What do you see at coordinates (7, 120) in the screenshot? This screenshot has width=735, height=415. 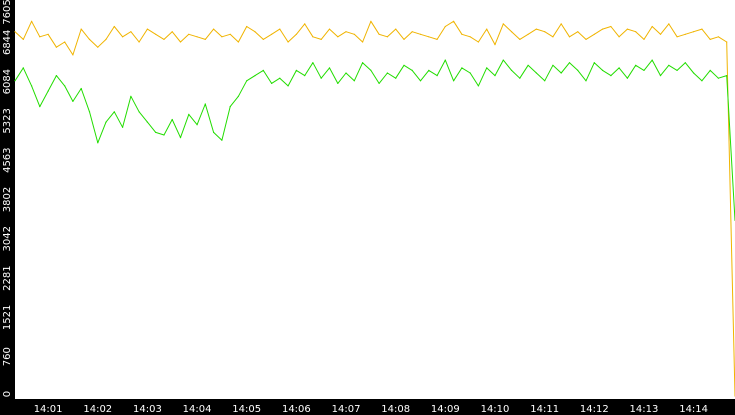 I see `y-tick-label: 5323` at bounding box center [7, 120].